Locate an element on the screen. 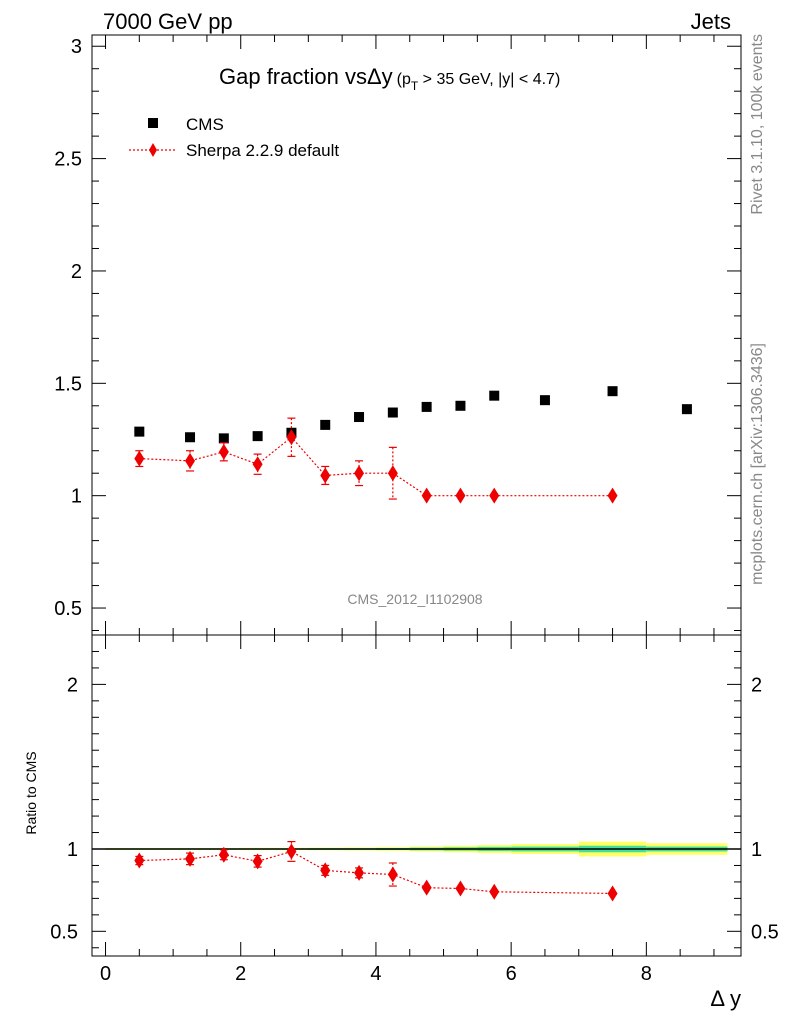  ratio-line is located at coordinates (376, 872).